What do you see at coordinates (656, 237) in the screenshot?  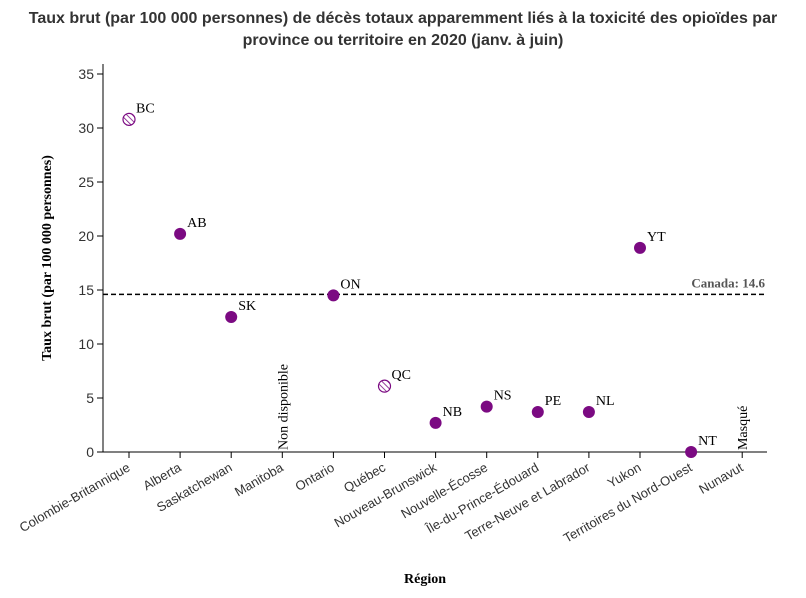 I see `data-point-label: YT` at bounding box center [656, 237].